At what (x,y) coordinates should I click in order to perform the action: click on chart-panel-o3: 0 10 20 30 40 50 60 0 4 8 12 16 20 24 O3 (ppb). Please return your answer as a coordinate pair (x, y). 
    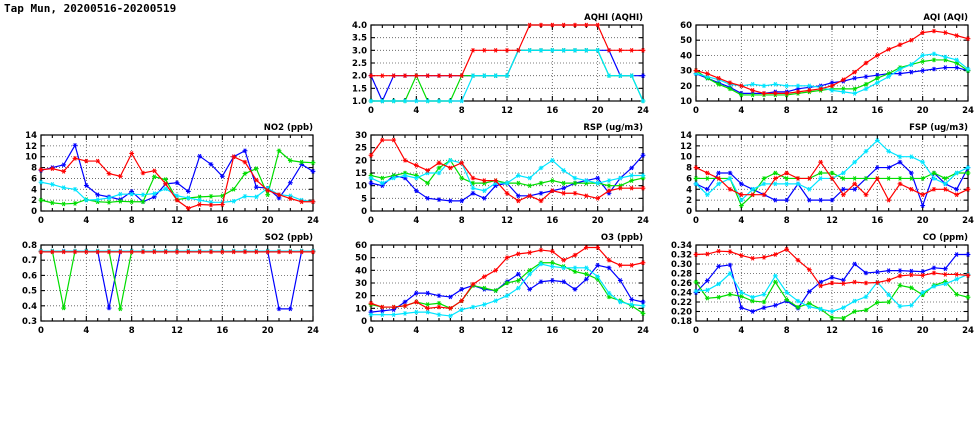
    Looking at the image, I should click on (490, 283).